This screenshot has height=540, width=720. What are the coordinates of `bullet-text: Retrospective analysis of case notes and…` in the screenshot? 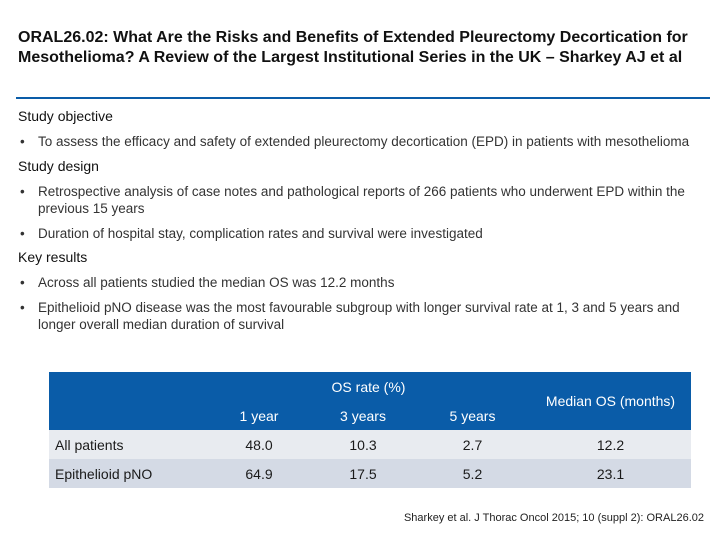 It's located at (361, 200).